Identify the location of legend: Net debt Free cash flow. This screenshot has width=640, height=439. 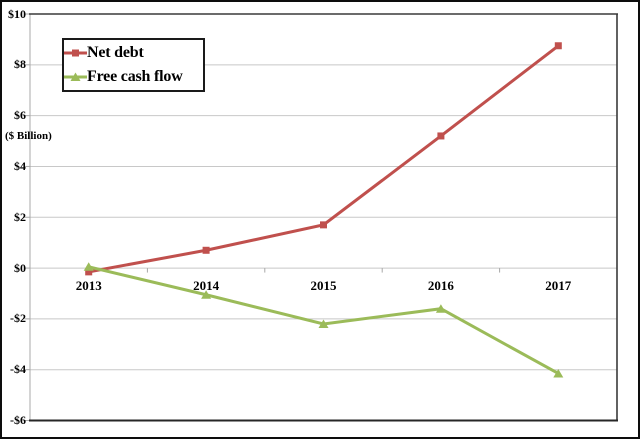
(133, 65).